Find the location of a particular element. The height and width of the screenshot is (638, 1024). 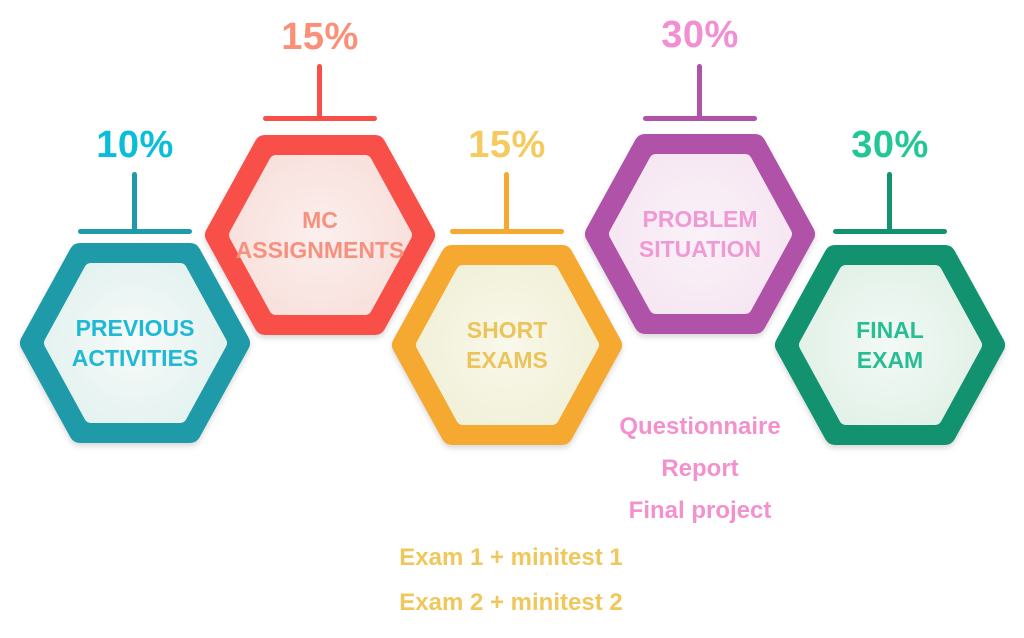

pin-stem-final-exam is located at coordinates (889, 203).